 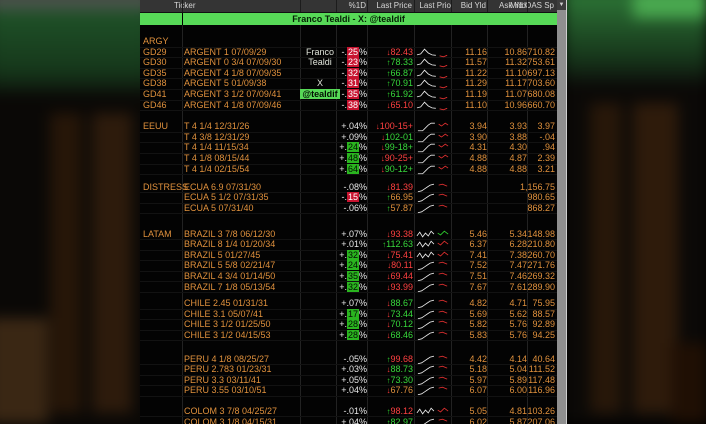 What do you see at coordinates (396, 136) in the screenshot?
I see `last-price-cell: ↓102-01` at bounding box center [396, 136].